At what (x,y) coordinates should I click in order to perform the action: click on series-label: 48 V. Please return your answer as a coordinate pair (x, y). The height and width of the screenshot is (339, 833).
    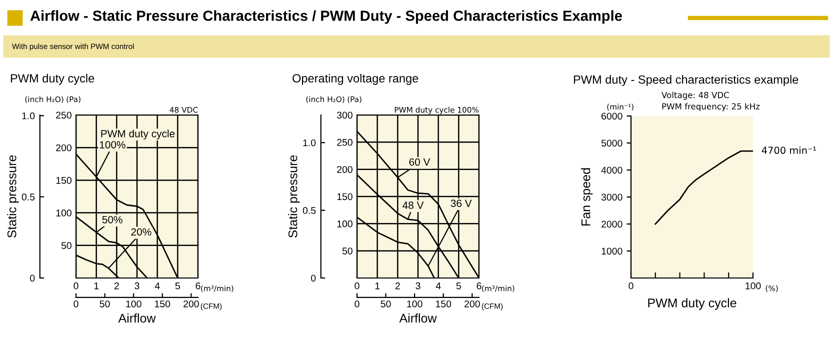
    Looking at the image, I should click on (413, 205).